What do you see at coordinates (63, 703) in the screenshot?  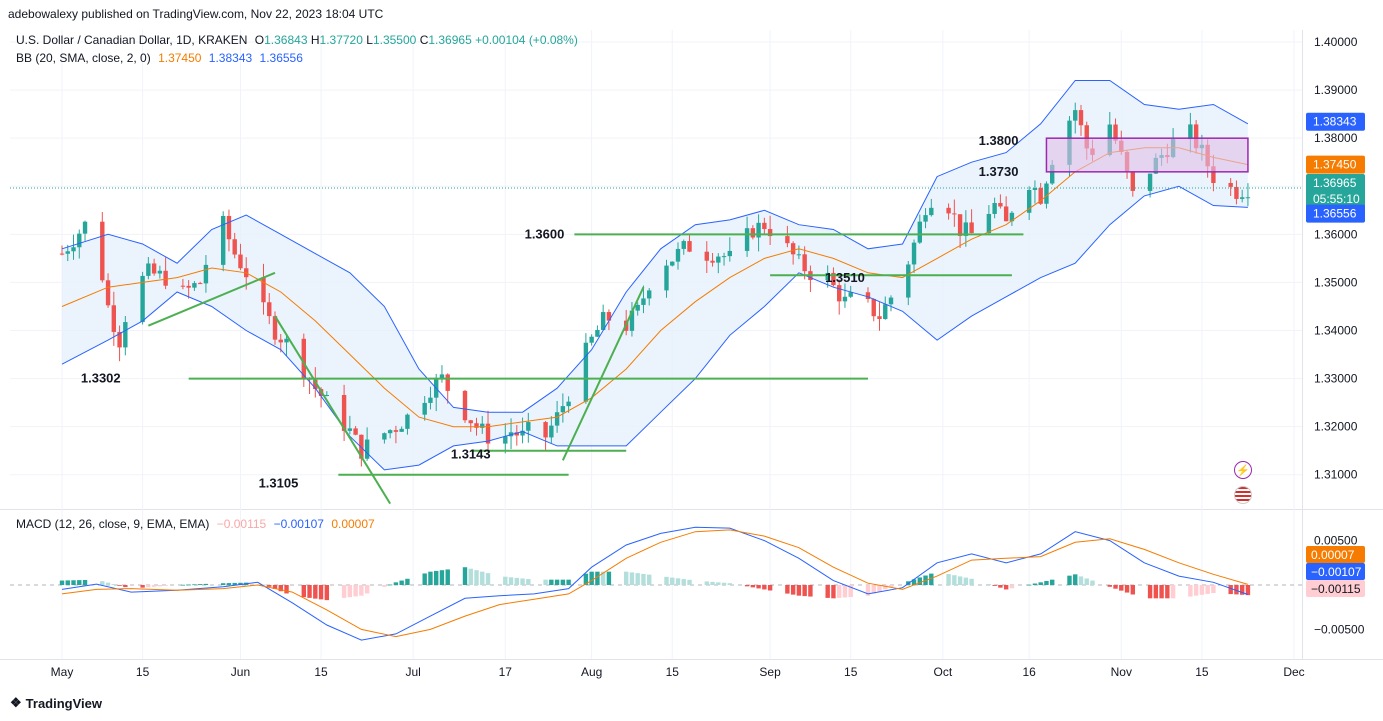 I see `tradingview-brand: TradingView` at bounding box center [63, 703].